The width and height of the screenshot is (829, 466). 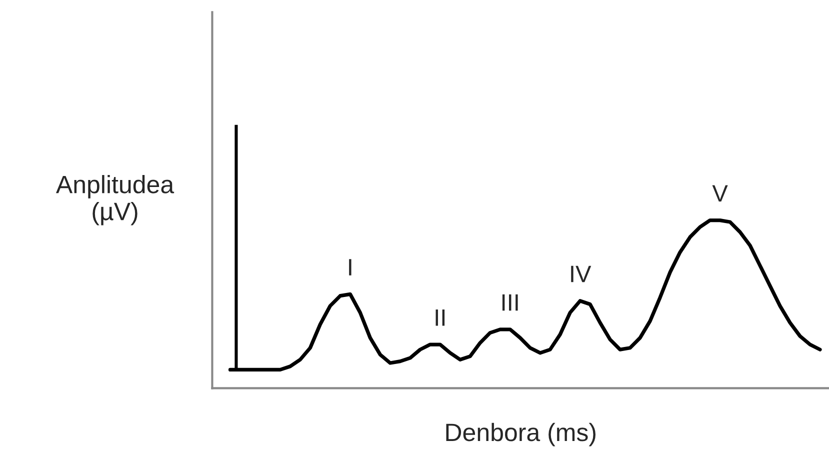 I want to click on annotation: I, so click(x=350, y=267).